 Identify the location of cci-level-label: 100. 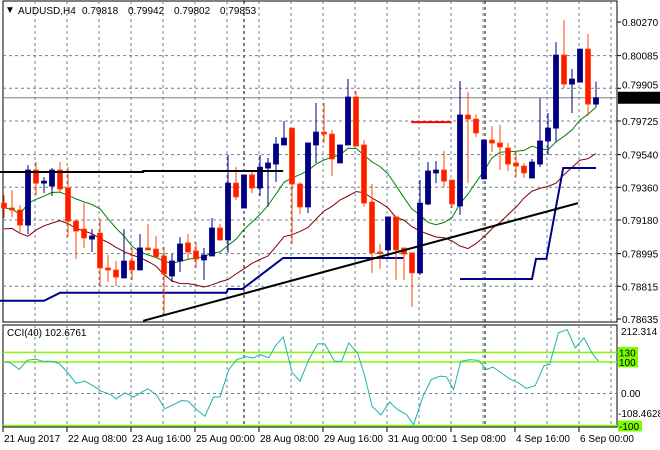
(627, 363).